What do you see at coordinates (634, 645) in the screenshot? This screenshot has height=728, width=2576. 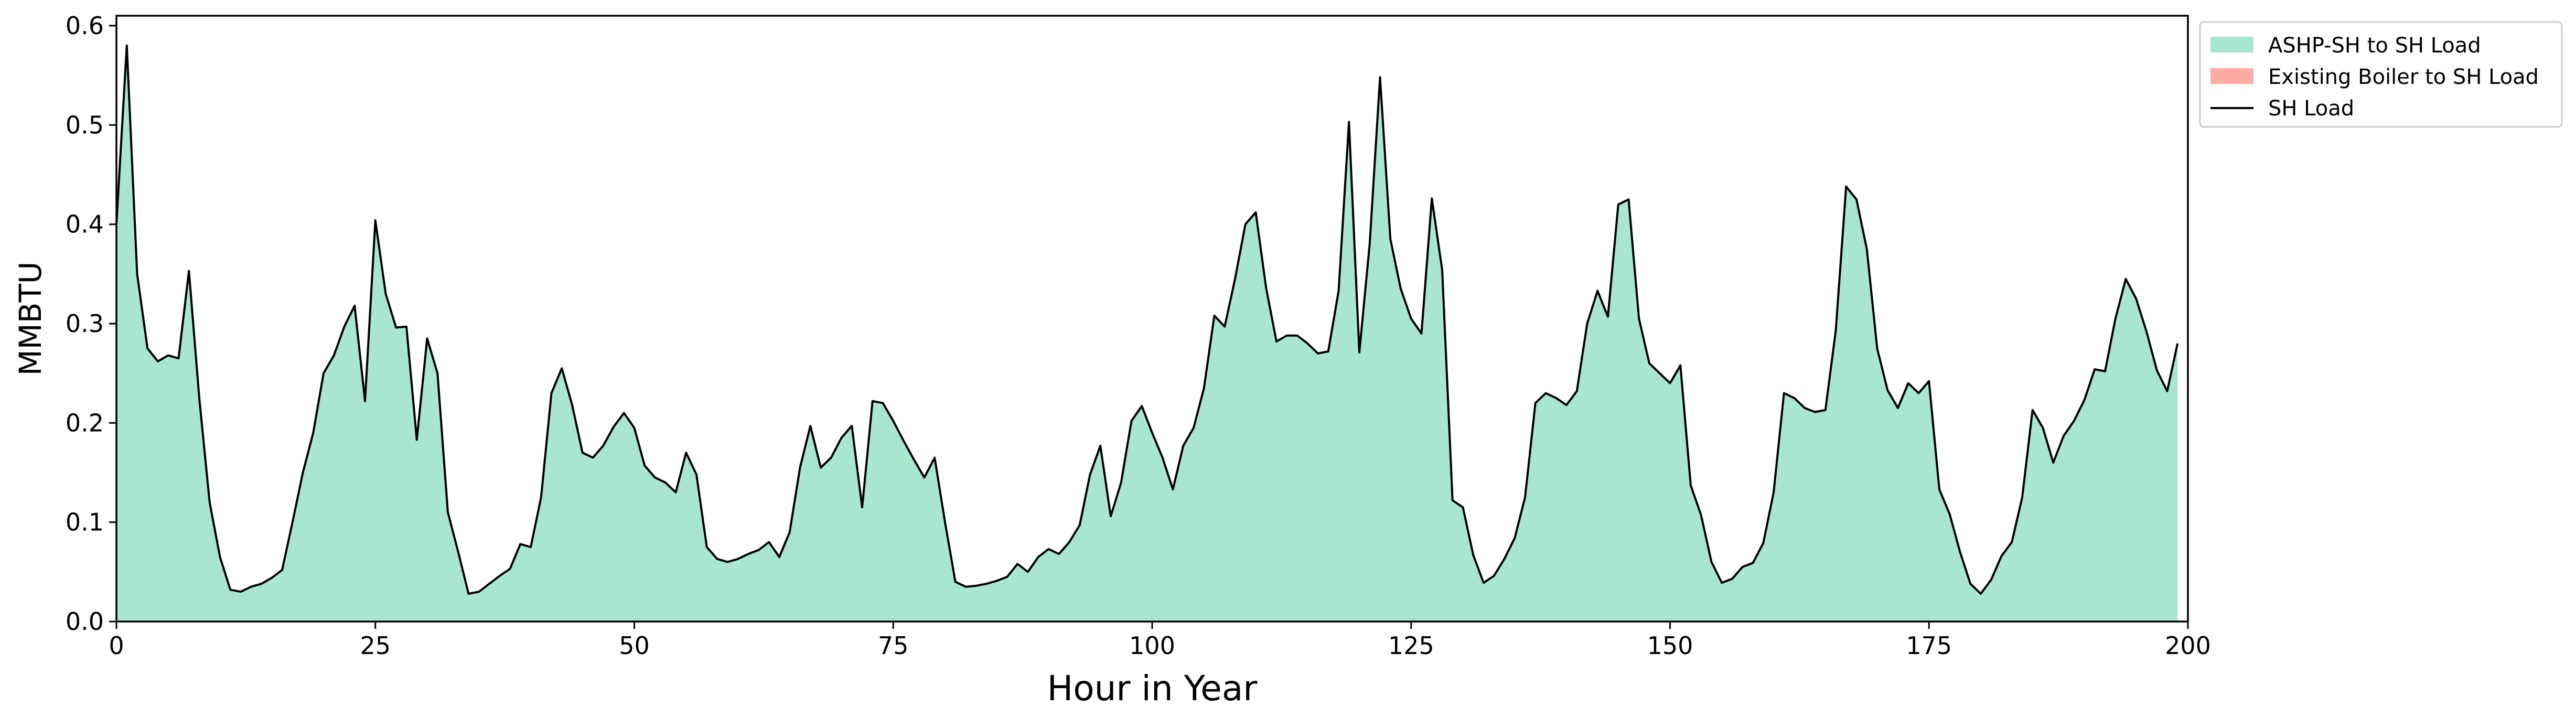 I see `x-tick-label: 50` at bounding box center [634, 645].